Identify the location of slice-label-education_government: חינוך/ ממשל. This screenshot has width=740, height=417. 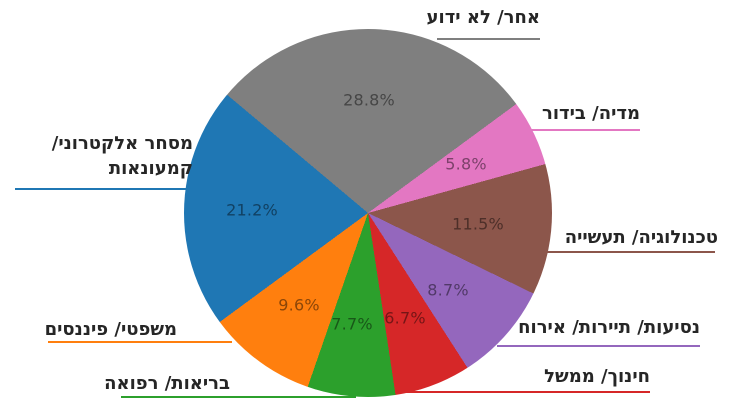
(597, 376).